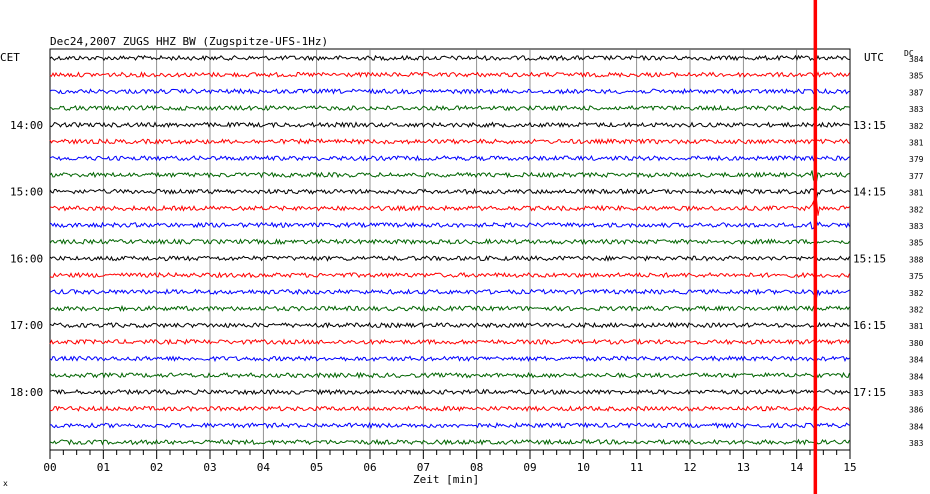 The height and width of the screenshot is (494, 930). What do you see at coordinates (869, 125) in the screenshot?
I see `utc-hour-label: 13:15` at bounding box center [869, 125].